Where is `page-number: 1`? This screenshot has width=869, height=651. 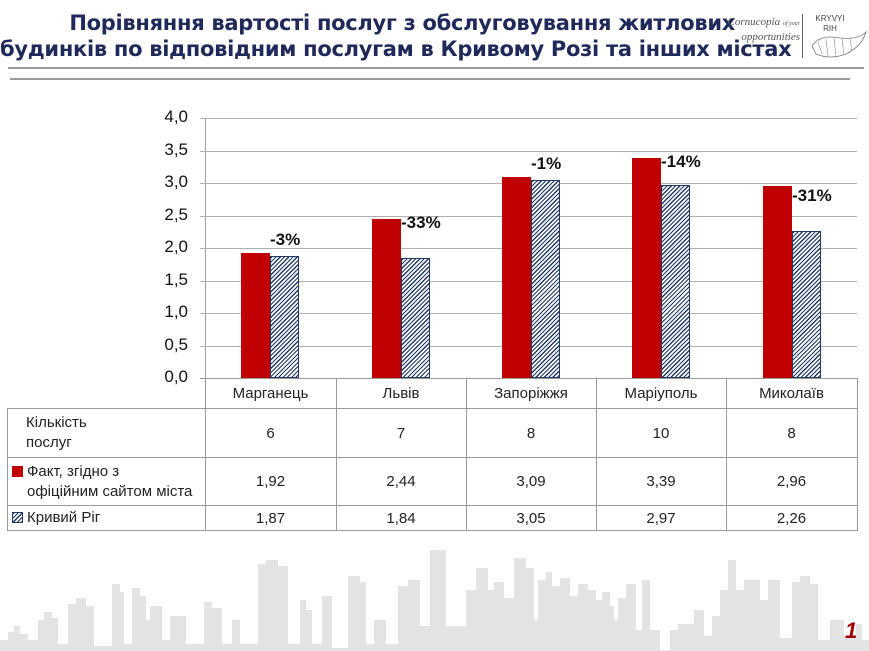
page-number: 1 is located at coordinates (851, 630).